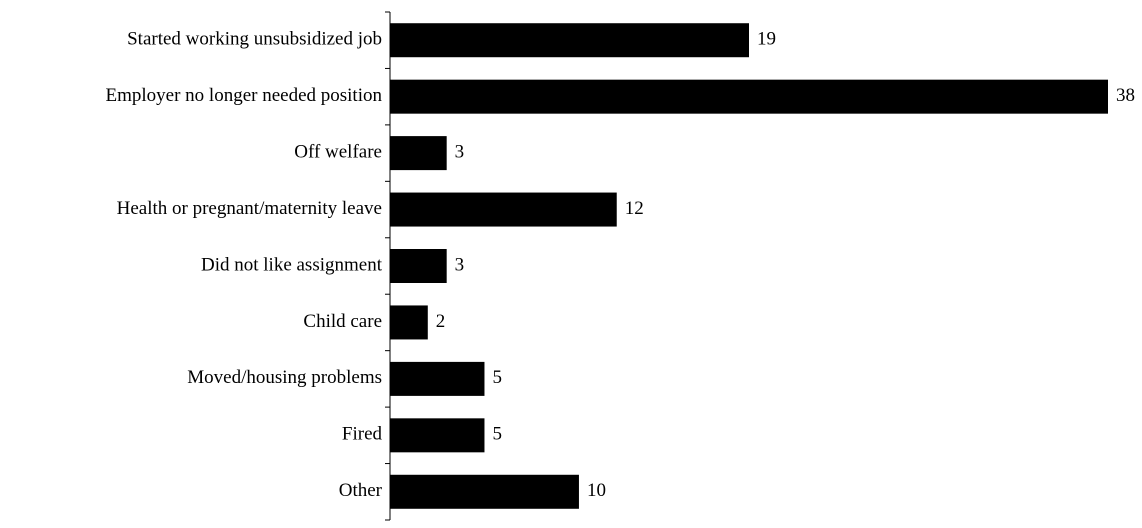 Image resolution: width=1142 pixels, height=528 pixels. What do you see at coordinates (292, 264) in the screenshot?
I see `category-label: Did not like assignment` at bounding box center [292, 264].